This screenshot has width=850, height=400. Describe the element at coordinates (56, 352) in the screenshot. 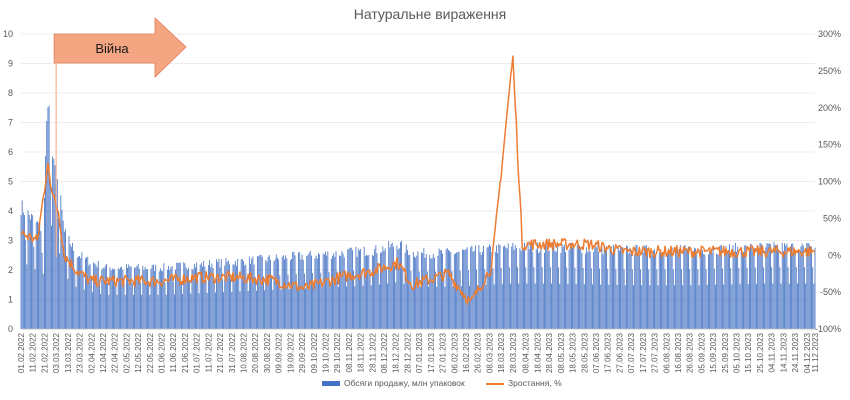

I see `x-tick-label: 03.03.2022` at that location.